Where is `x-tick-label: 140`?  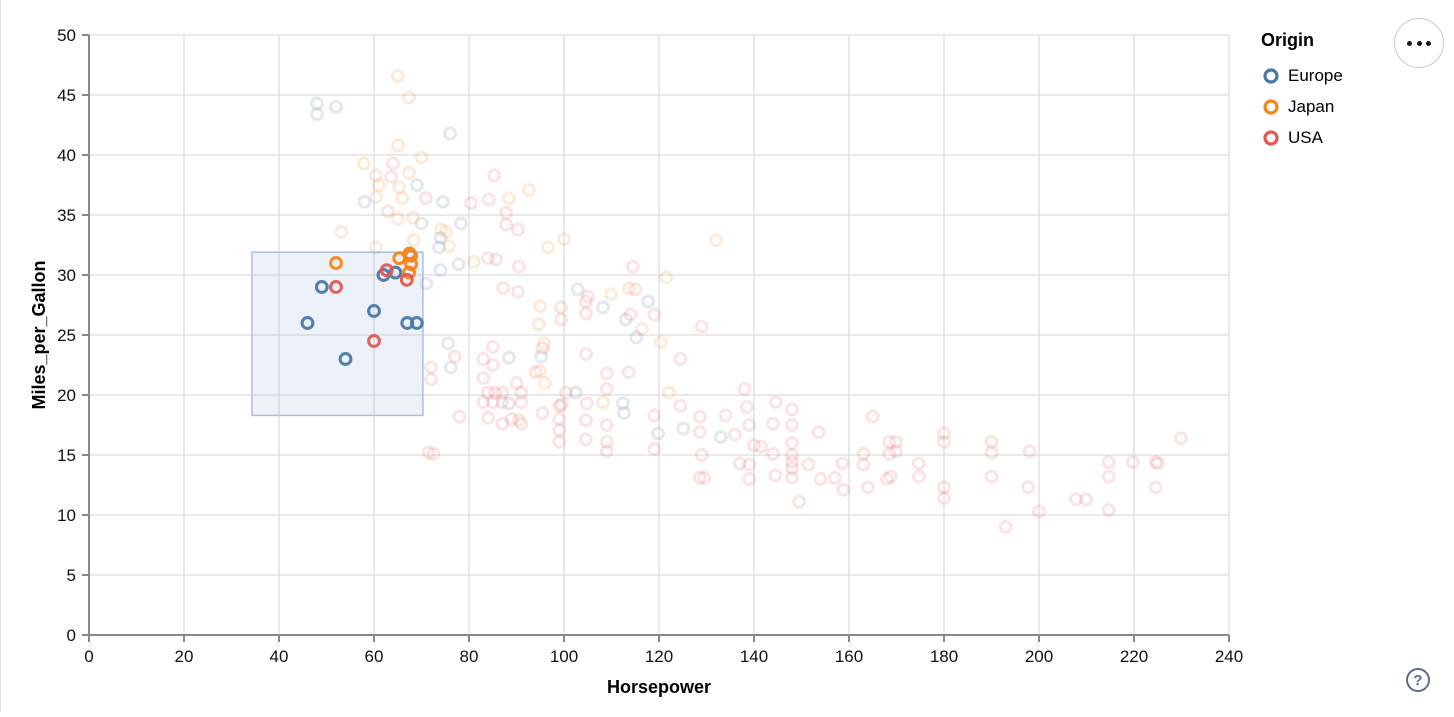 x-tick-label: 140 is located at coordinates (754, 656).